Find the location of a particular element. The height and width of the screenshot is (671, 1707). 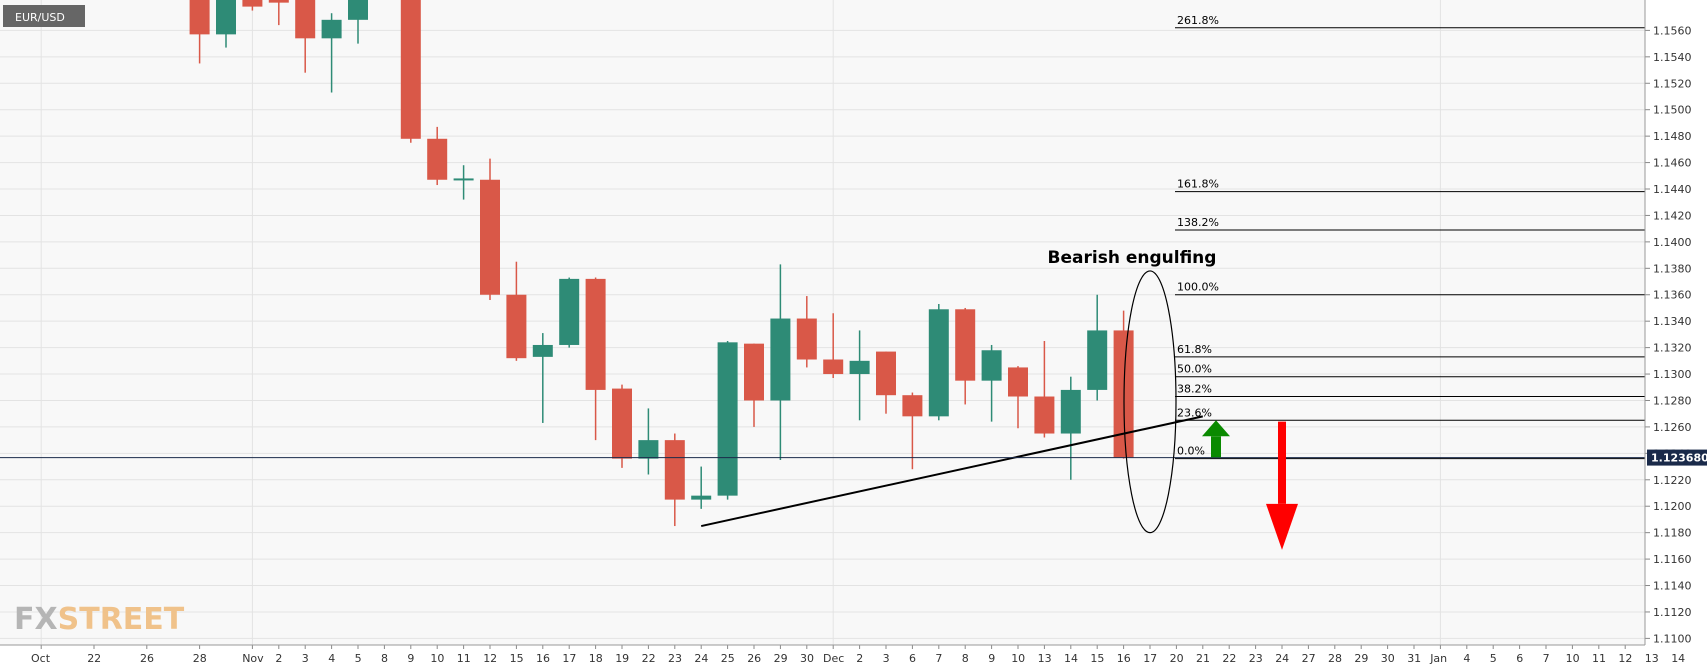

y-tick-label: 1.1120 is located at coordinates (1672, 612).